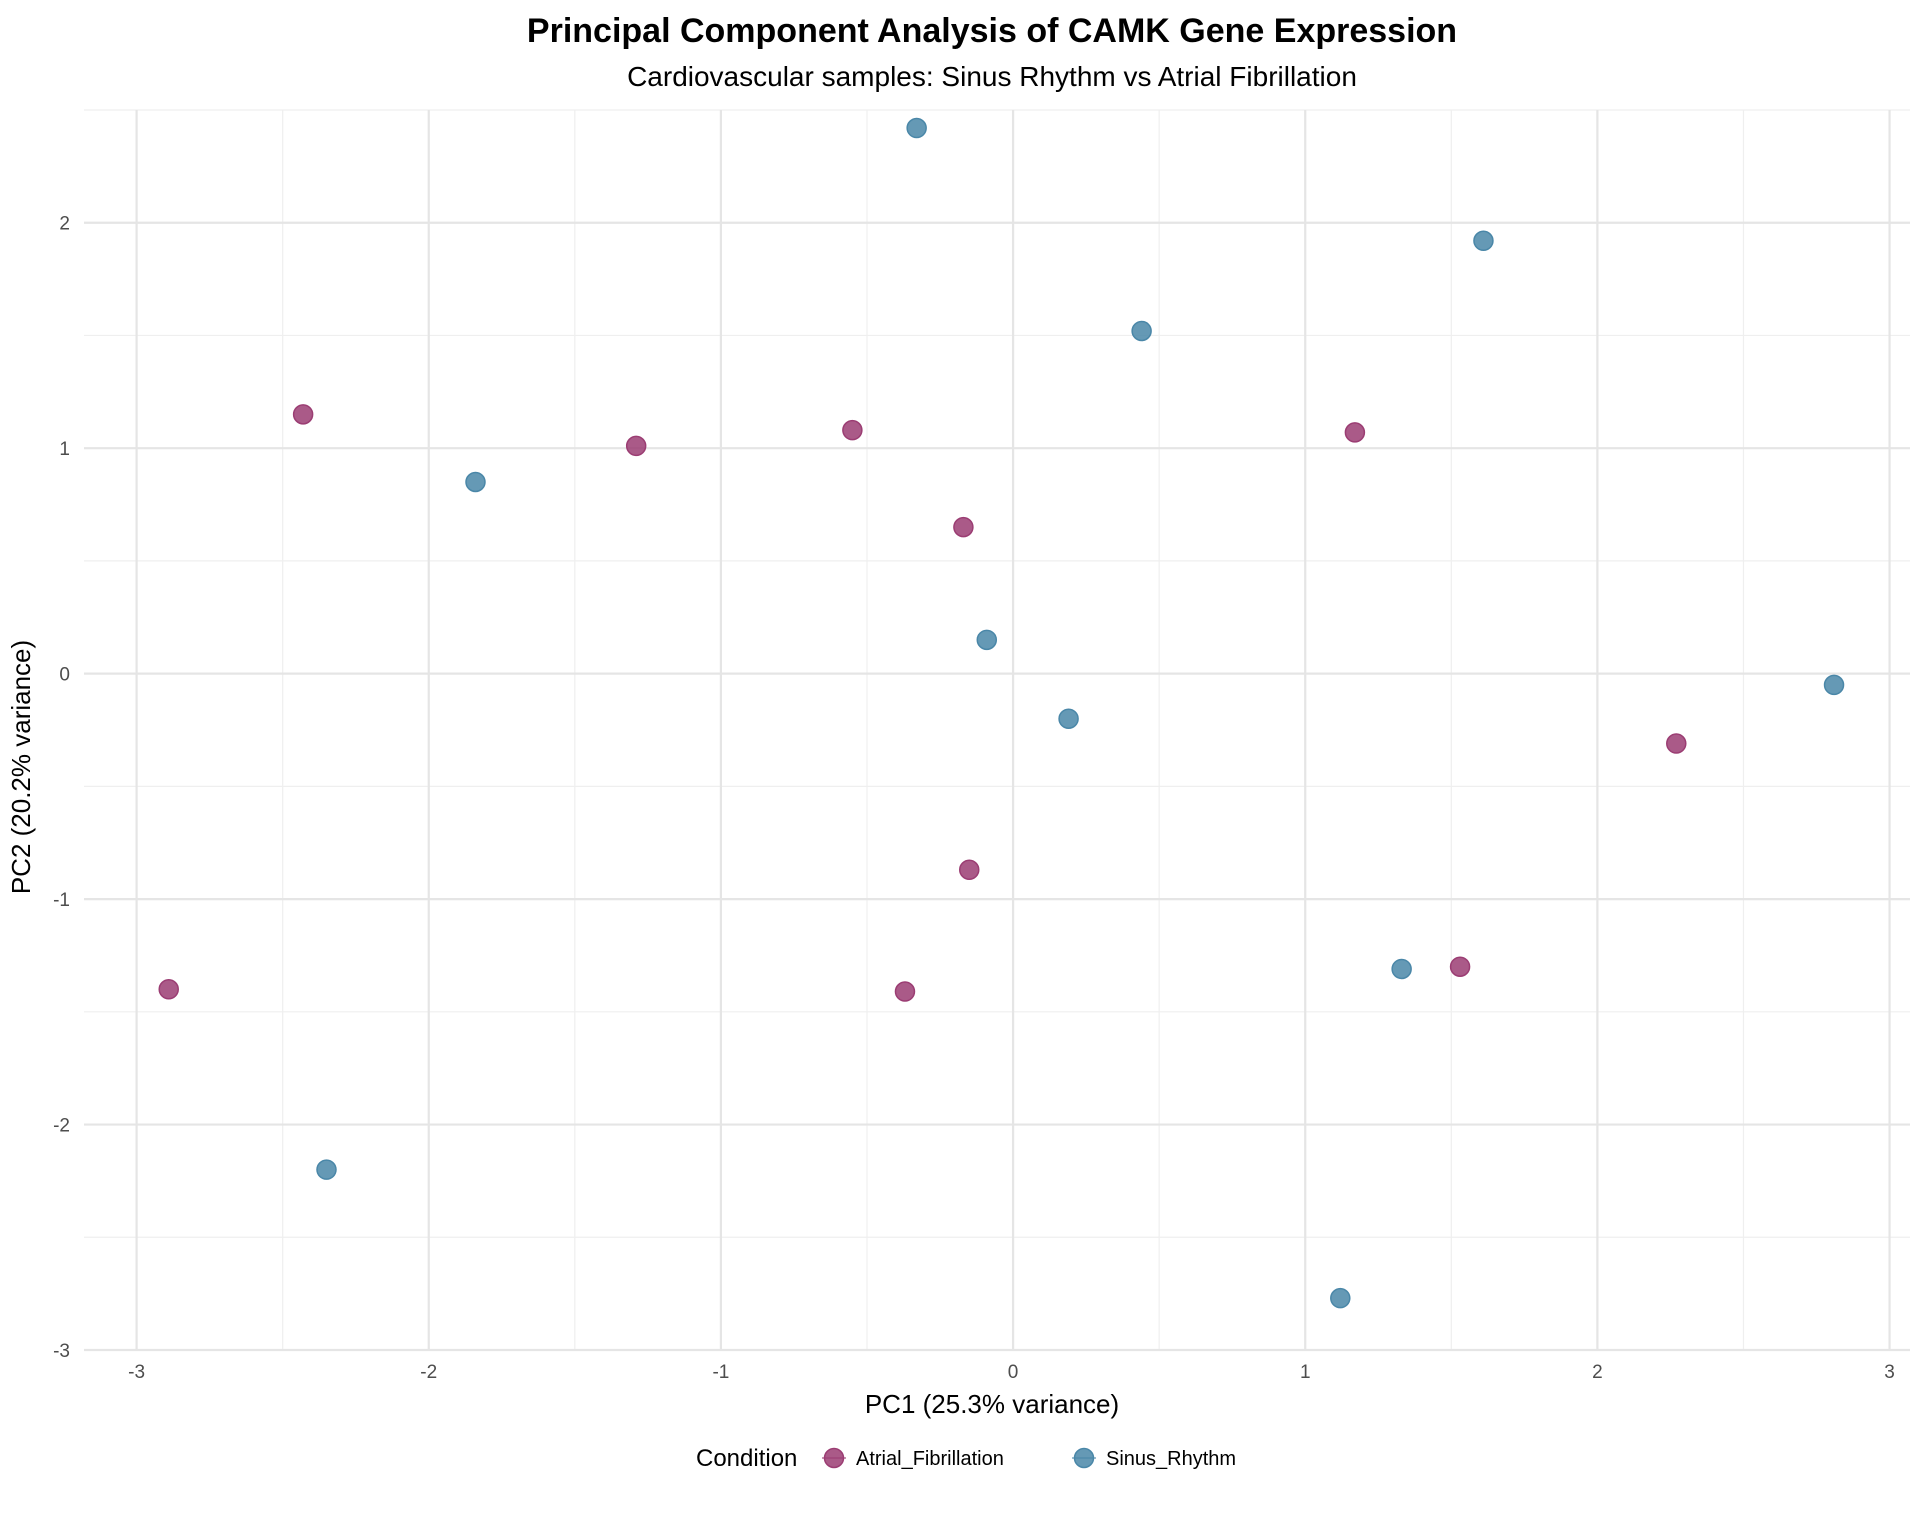  What do you see at coordinates (61, 900) in the screenshot?
I see `y-tick-label: -1` at bounding box center [61, 900].